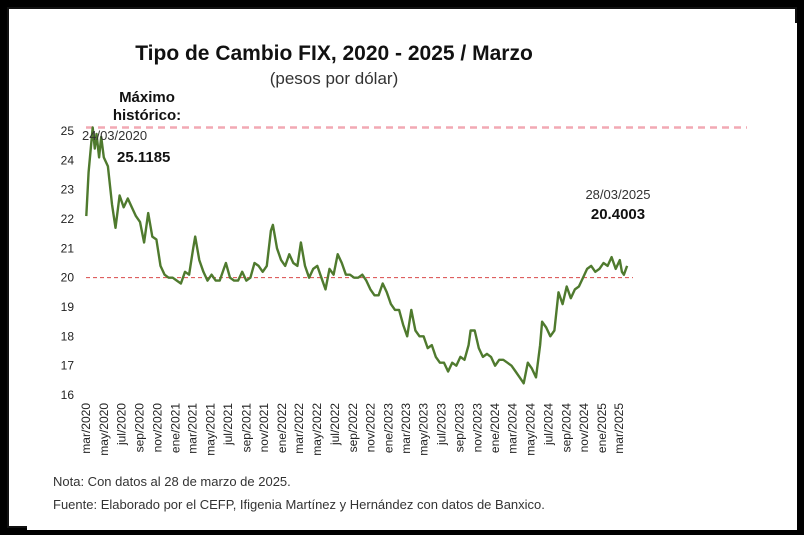 The height and width of the screenshot is (535, 804). I want to click on x-tick-label: sep/2023, so click(460, 428).